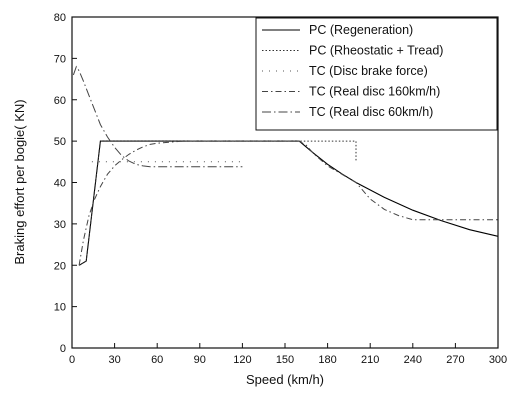 This screenshot has width=515, height=394. Describe the element at coordinates (60, 18) in the screenshot. I see `y-tick-label-8: 80` at that location.